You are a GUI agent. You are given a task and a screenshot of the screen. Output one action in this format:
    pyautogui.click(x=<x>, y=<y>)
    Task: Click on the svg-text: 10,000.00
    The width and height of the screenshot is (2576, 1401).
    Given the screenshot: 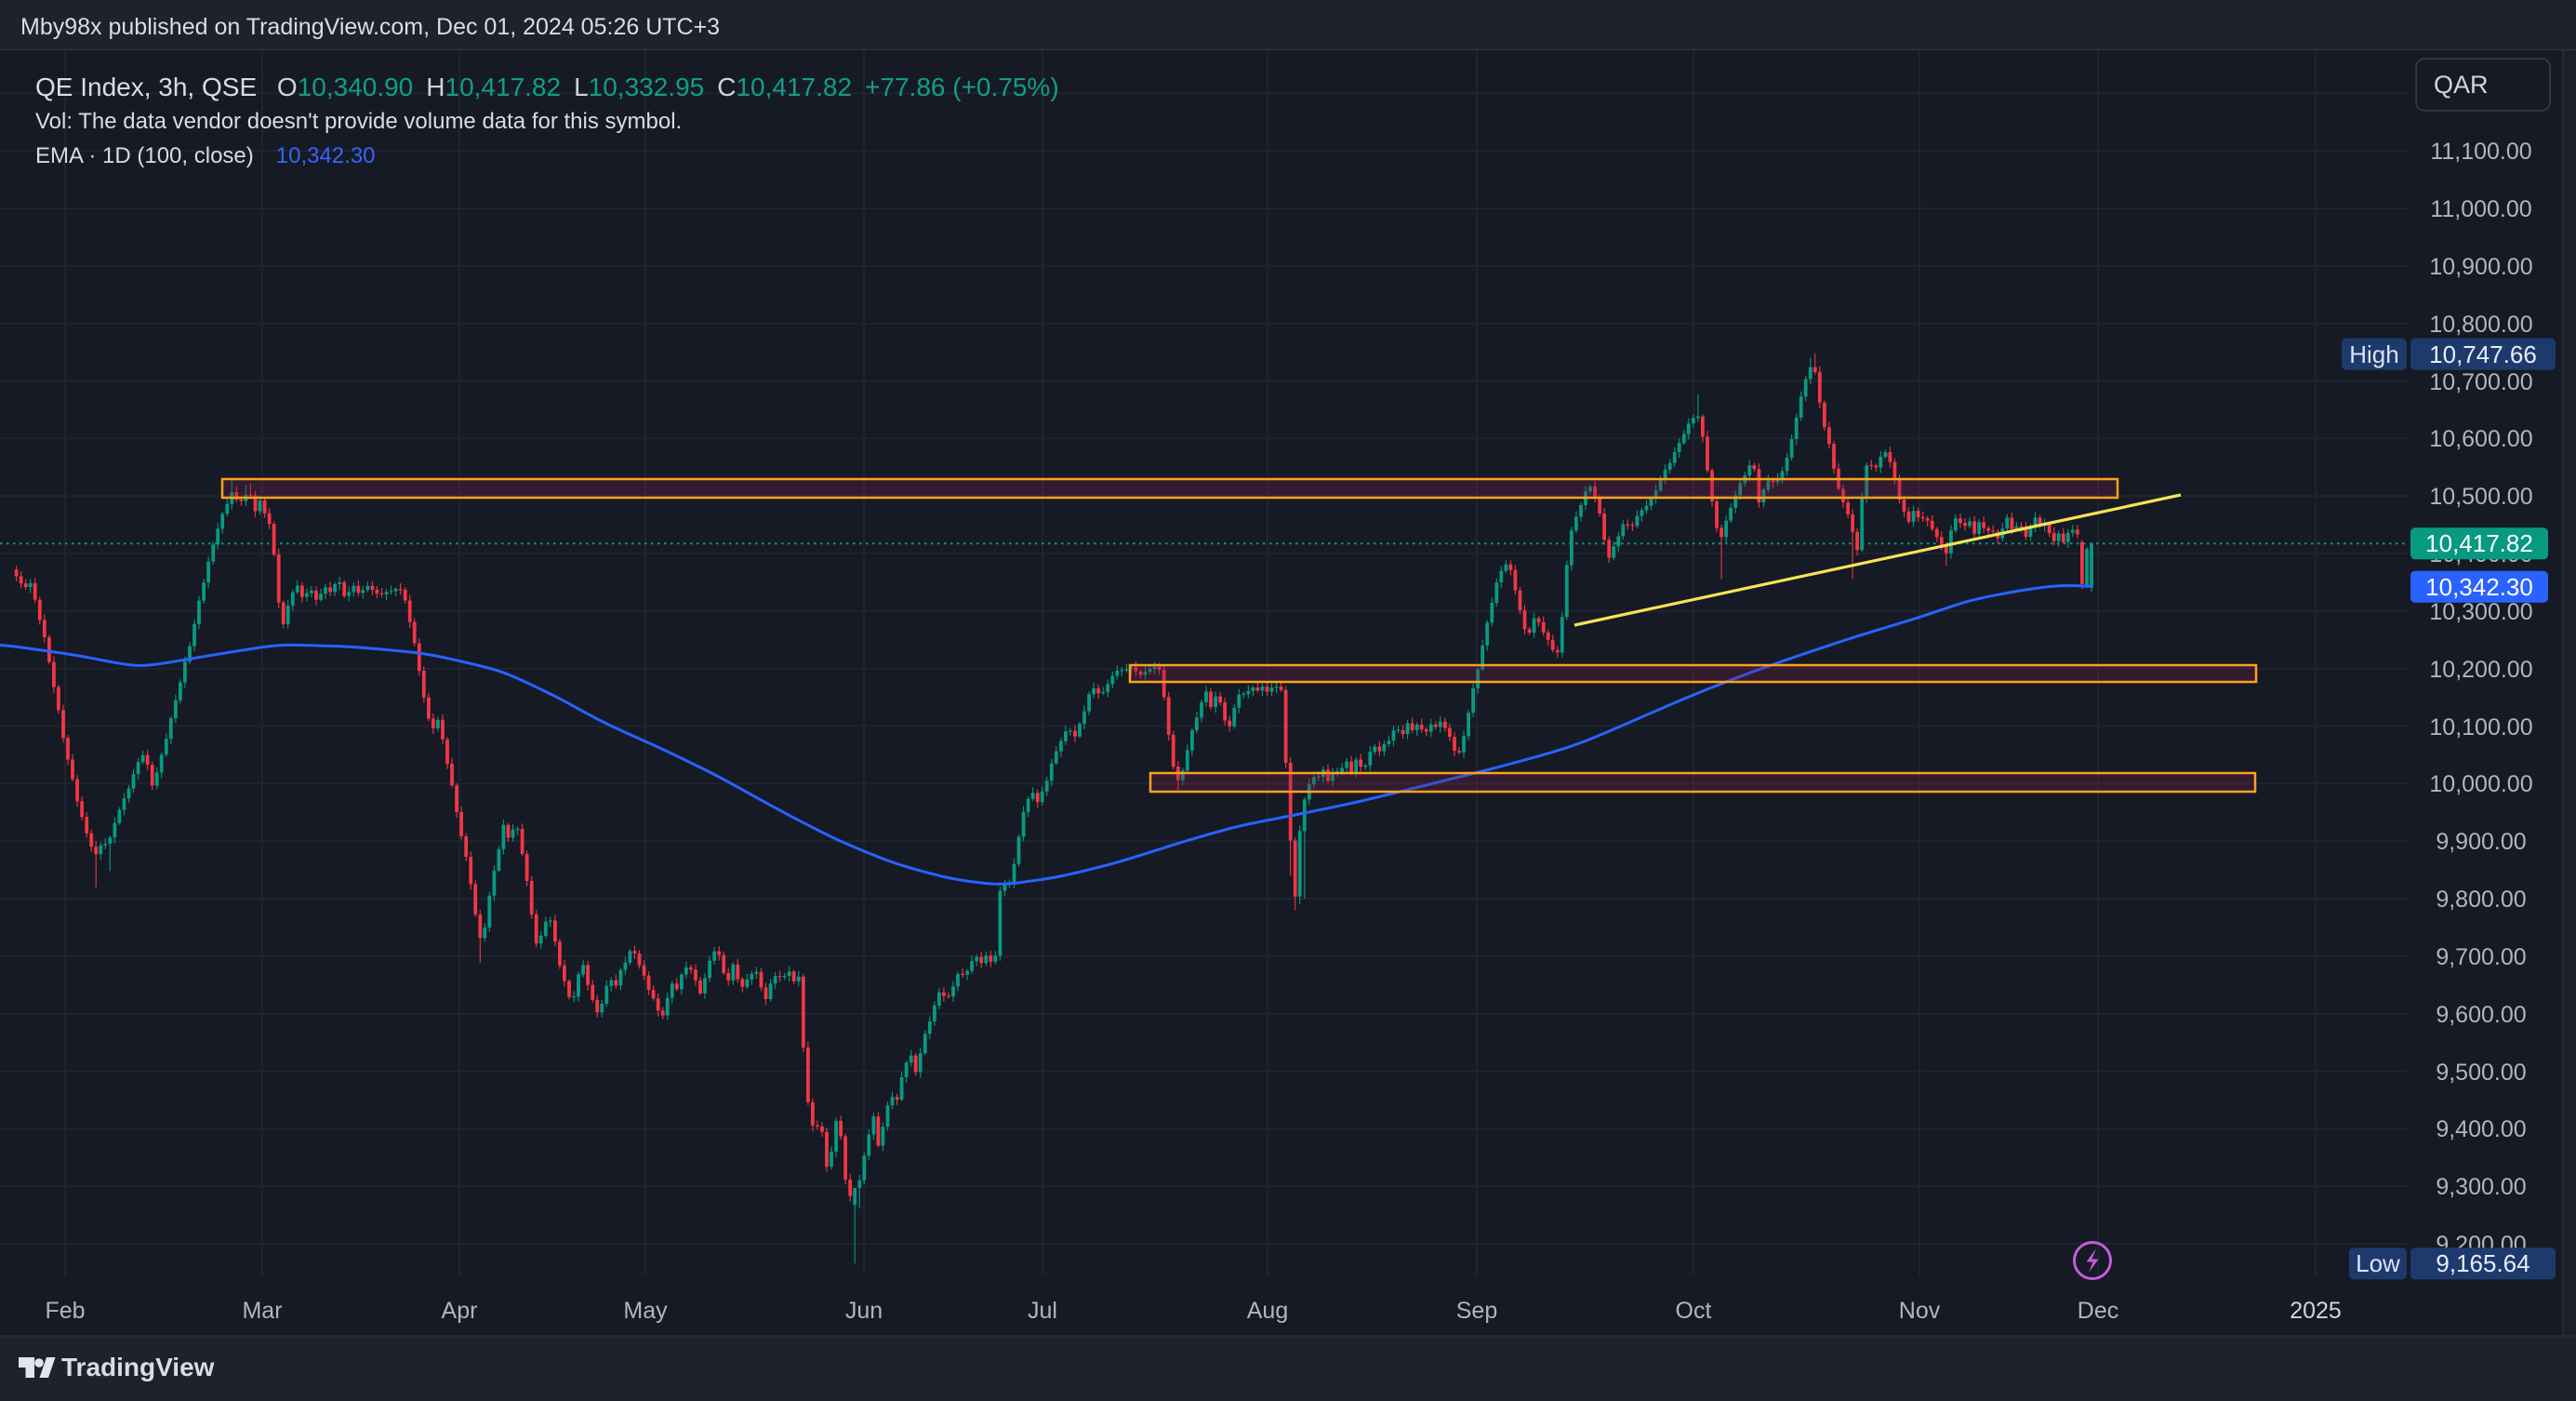 What is the action you would take?
    pyautogui.click(x=2480, y=784)
    